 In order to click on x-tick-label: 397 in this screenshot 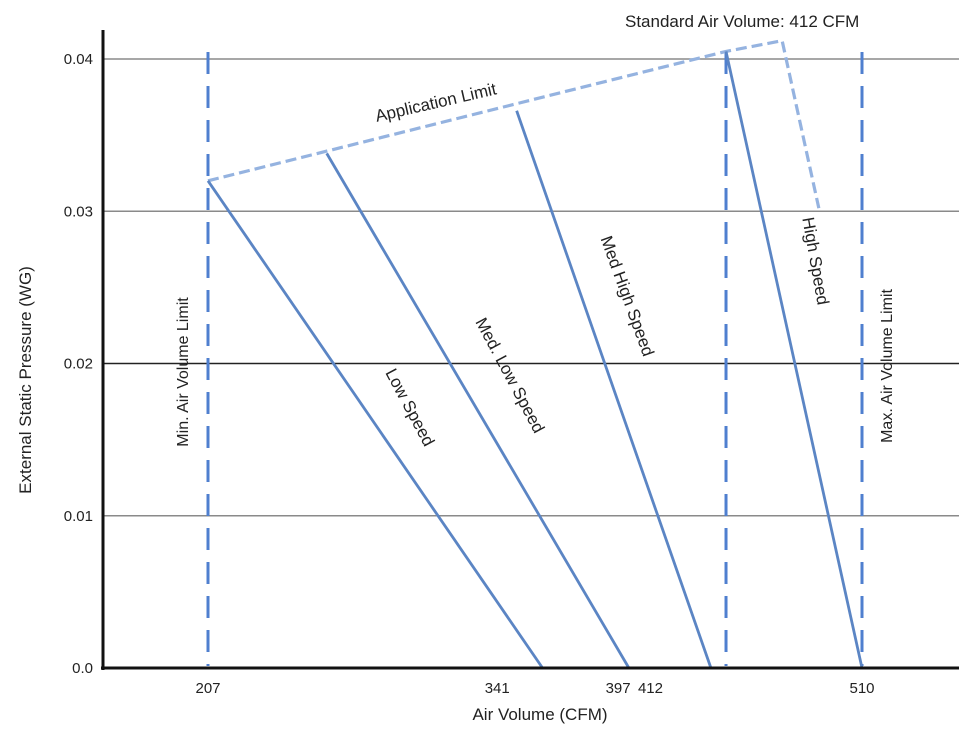, I will do `click(618, 688)`.